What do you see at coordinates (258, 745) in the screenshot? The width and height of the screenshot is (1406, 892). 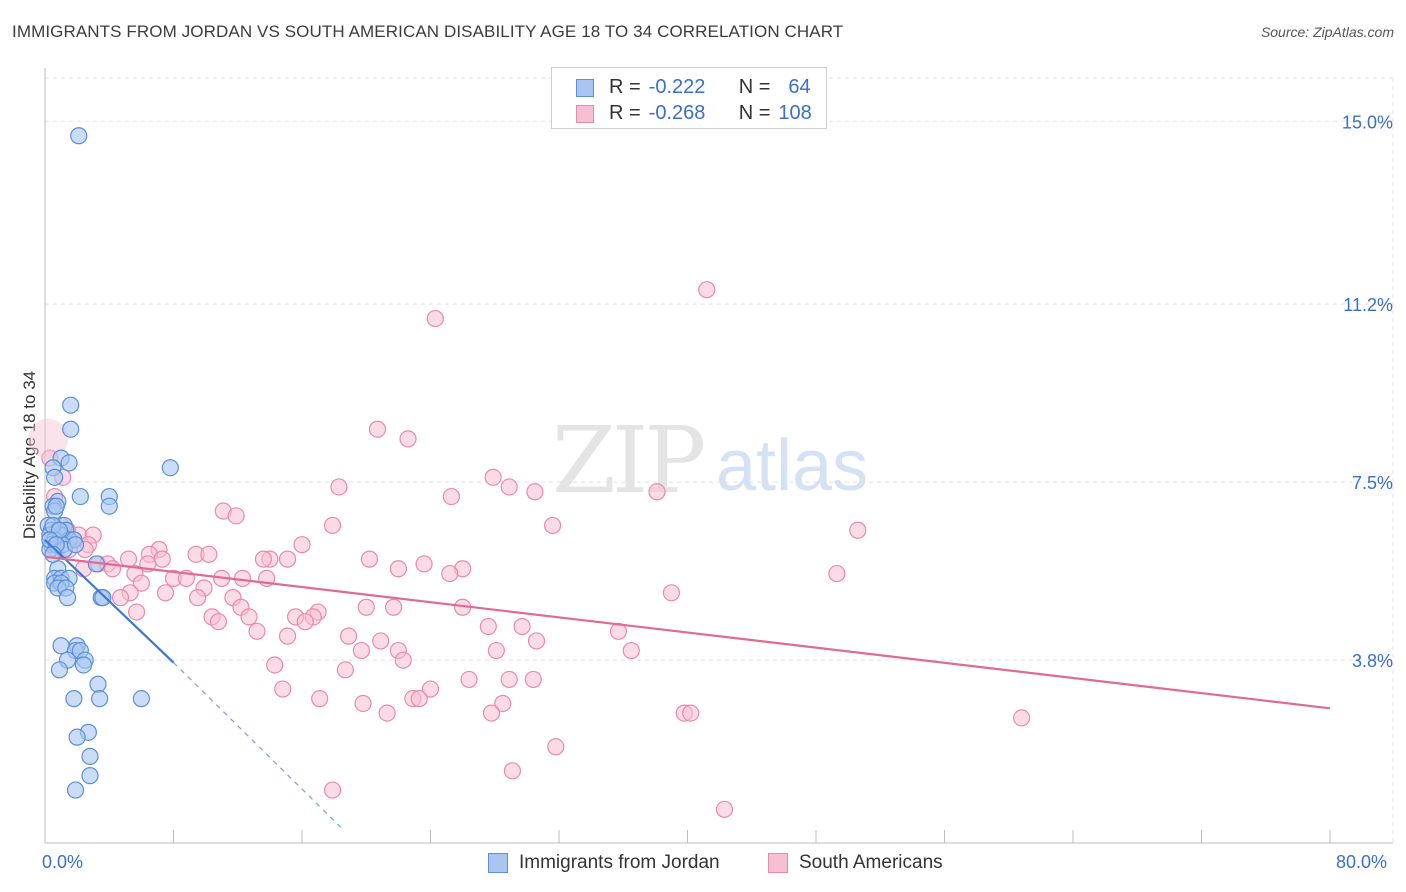 I see `jordan-trend-extension` at bounding box center [258, 745].